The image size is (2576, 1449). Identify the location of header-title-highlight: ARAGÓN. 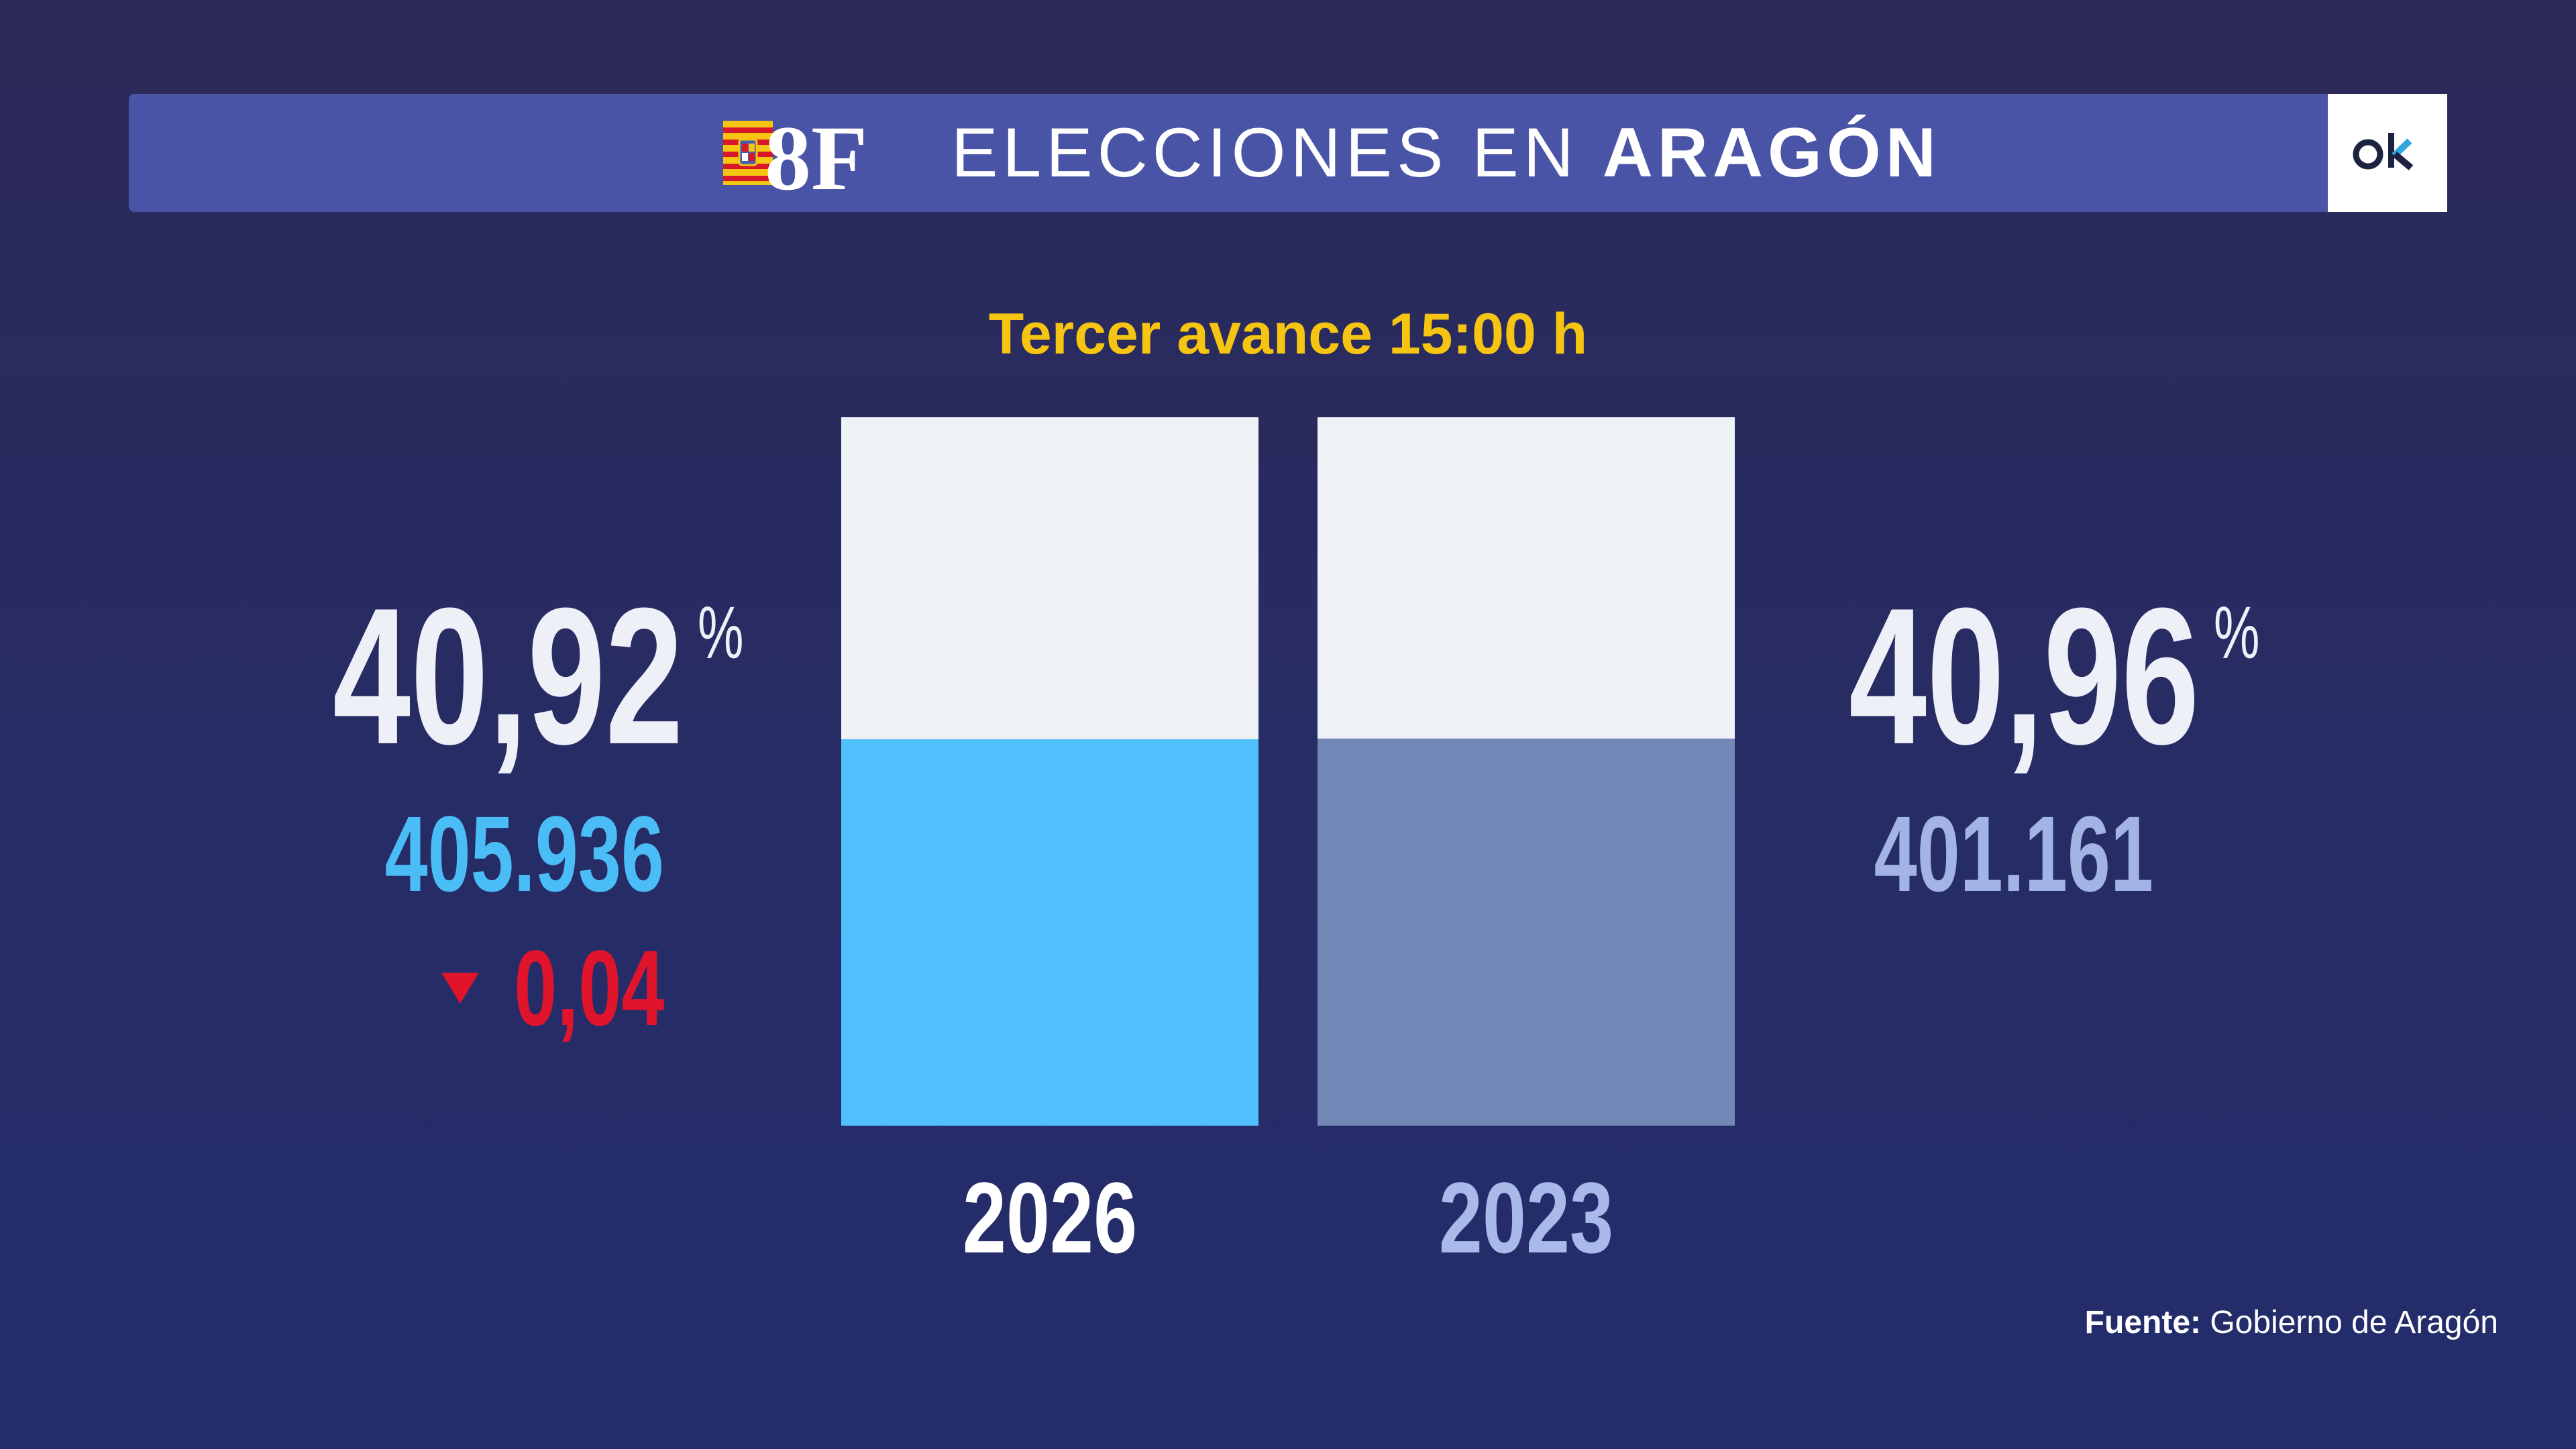
(1771, 153).